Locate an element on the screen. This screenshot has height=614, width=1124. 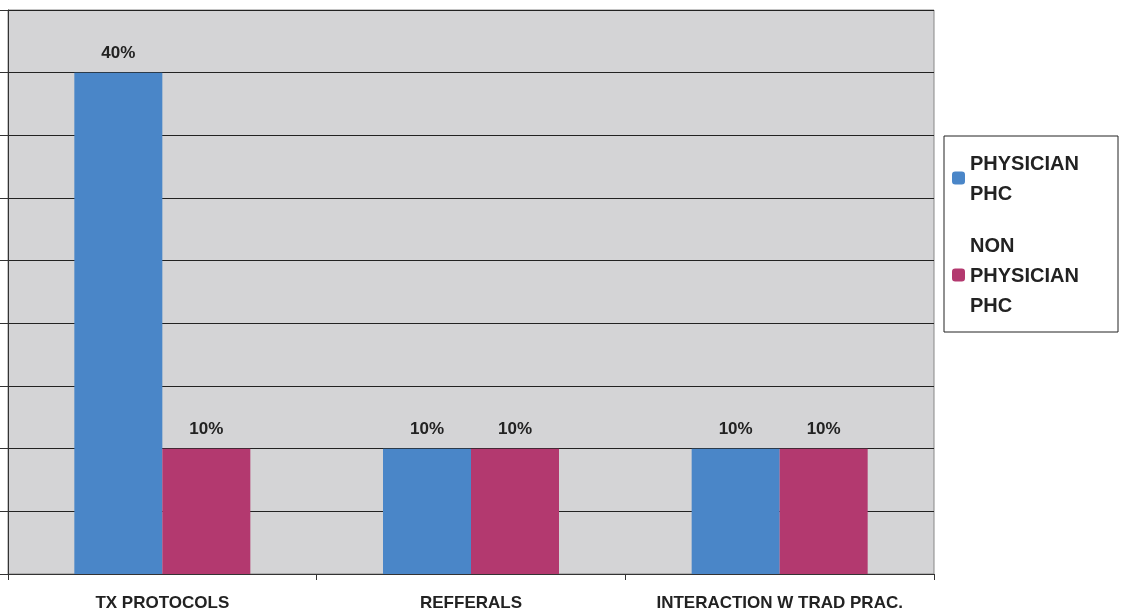
x-tick-label: REFFERALS is located at coordinates (471, 602).